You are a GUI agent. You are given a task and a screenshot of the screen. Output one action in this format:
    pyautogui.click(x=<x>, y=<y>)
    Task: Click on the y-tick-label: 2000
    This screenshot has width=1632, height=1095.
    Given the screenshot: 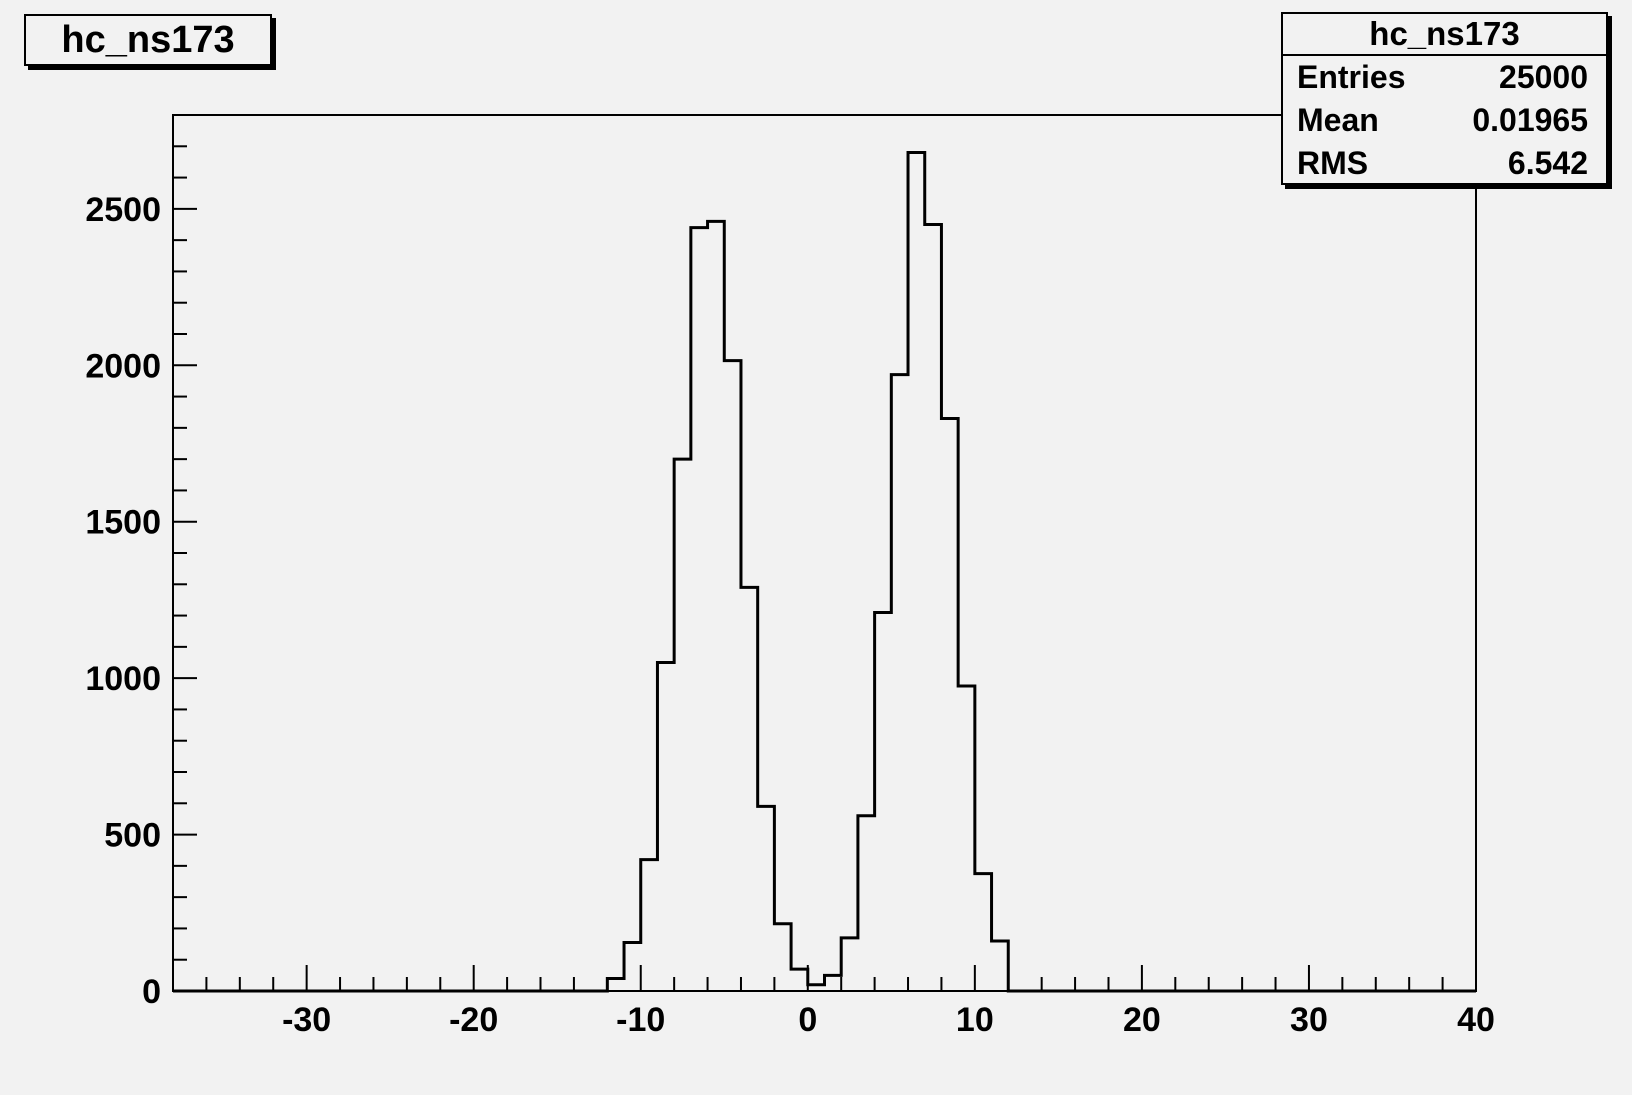 What is the action you would take?
    pyautogui.click(x=123, y=366)
    